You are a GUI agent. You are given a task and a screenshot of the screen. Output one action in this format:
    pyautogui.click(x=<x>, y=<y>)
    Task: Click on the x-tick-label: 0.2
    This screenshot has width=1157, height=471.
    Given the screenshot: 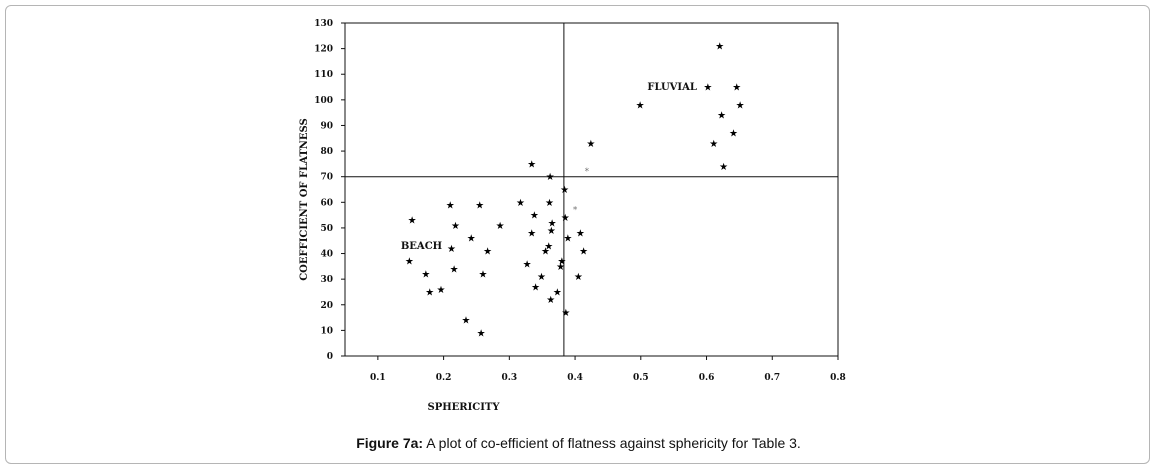 What is the action you would take?
    pyautogui.click(x=444, y=378)
    